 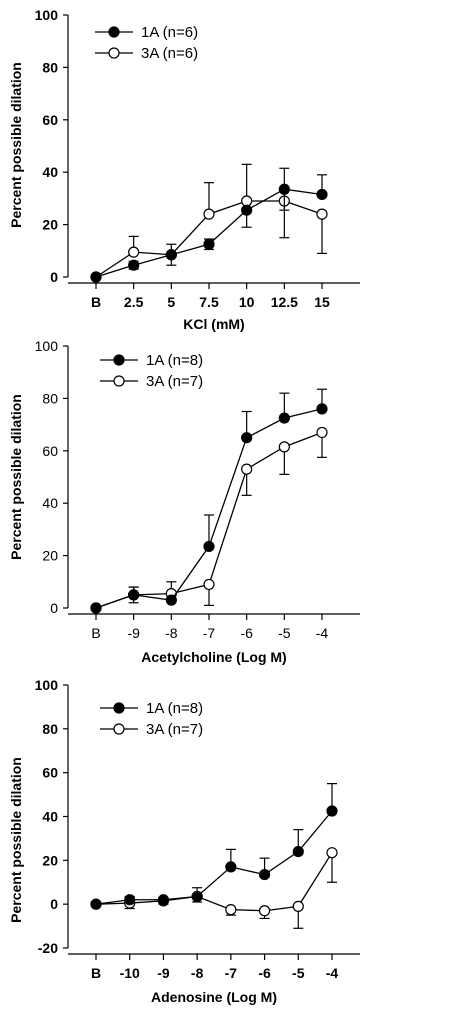 What do you see at coordinates (322, 302) in the screenshot?
I see `x-tick-label: 15` at bounding box center [322, 302].